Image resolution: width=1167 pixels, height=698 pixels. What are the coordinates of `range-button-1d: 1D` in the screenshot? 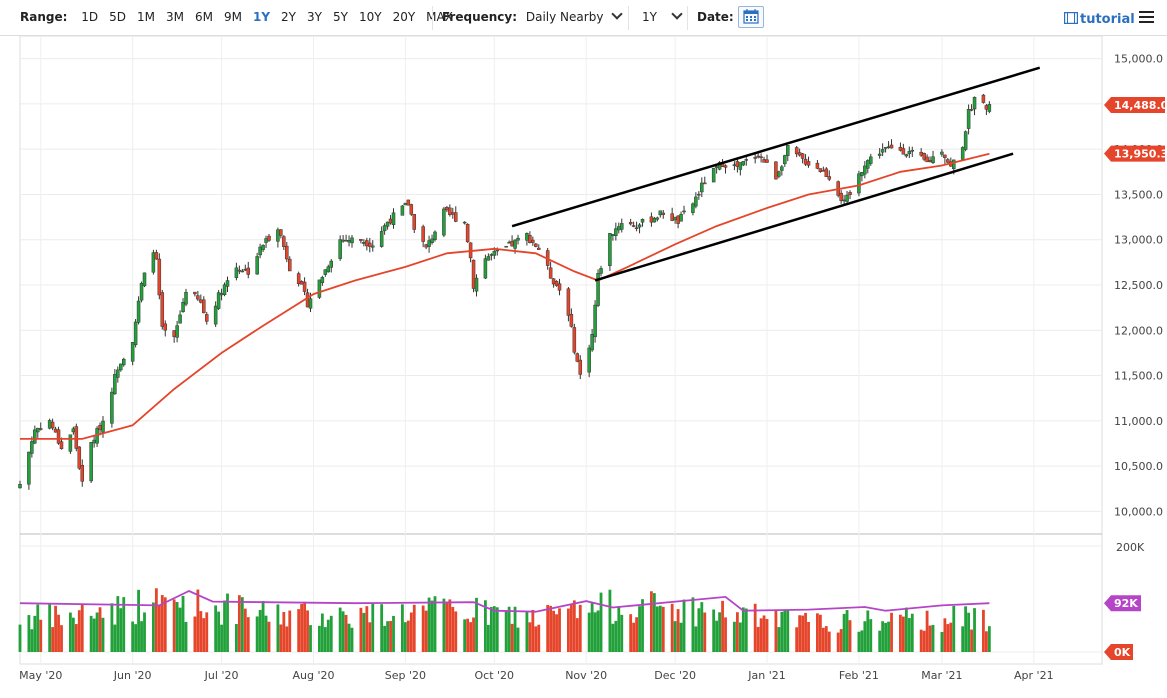 It's located at (90, 17).